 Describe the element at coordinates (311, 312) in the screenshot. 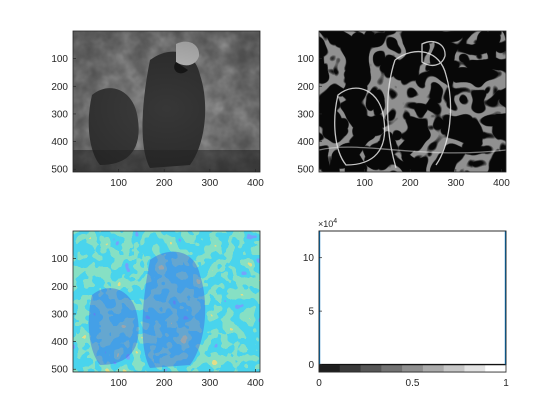

I see `y-tick-label: 5` at that location.